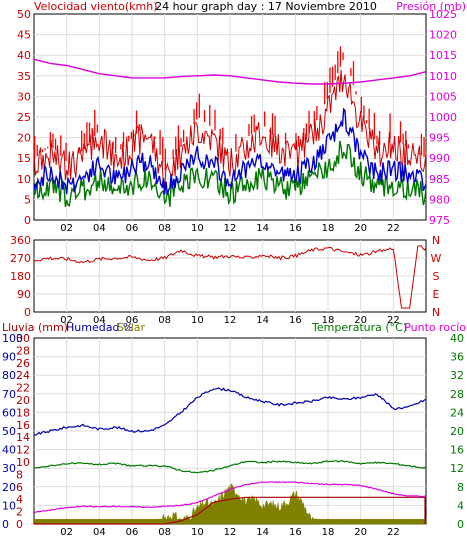 The image size is (467, 559). I want to click on pressure-tick-label: 990, so click(439, 158).